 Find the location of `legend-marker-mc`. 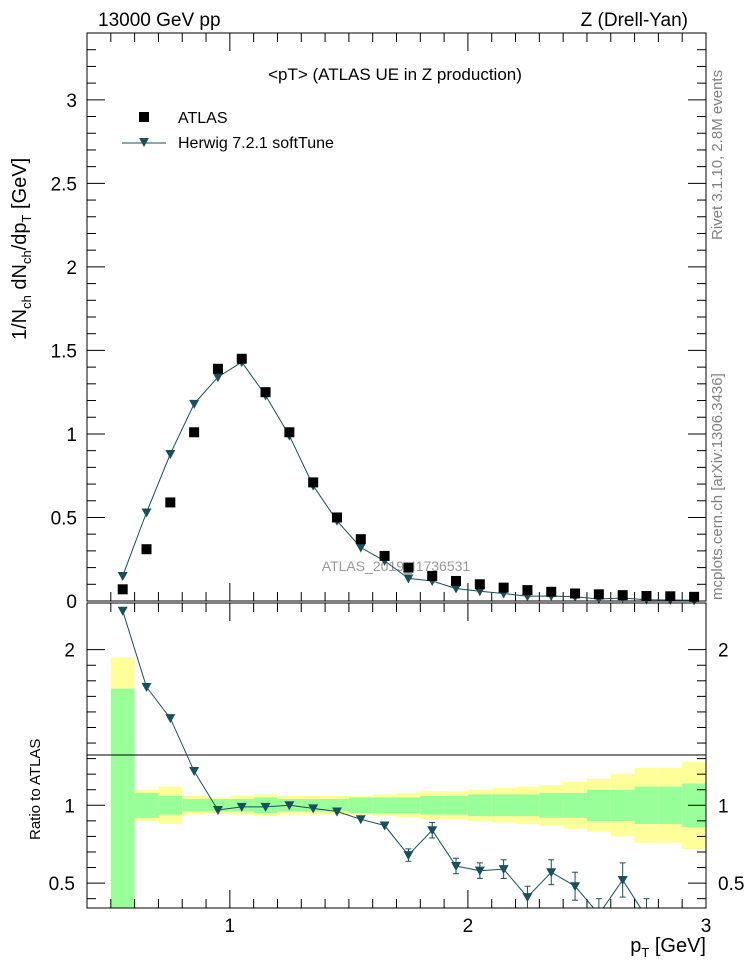

legend-marker-mc is located at coordinates (144, 142).